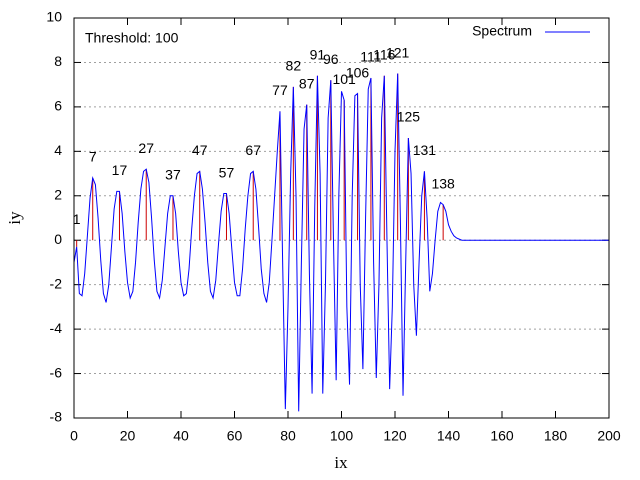  What do you see at coordinates (58, 150) in the screenshot?
I see `y-tick-label: 4` at bounding box center [58, 150].